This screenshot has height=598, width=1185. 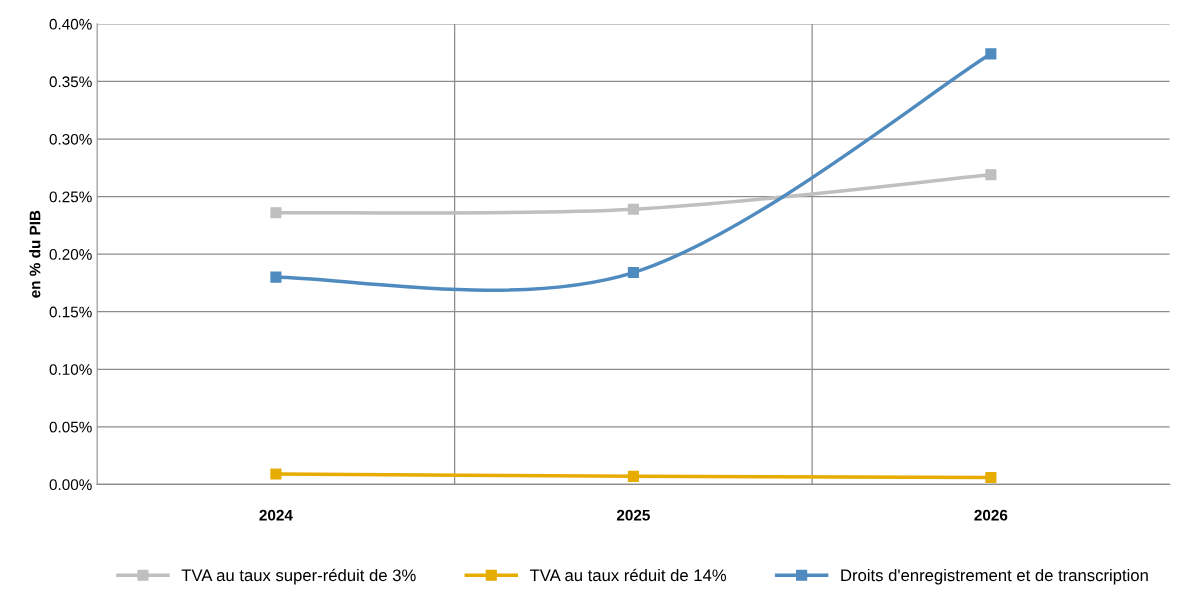 What do you see at coordinates (633, 515) in the screenshot?
I see `x-tick-label: 2025` at bounding box center [633, 515].